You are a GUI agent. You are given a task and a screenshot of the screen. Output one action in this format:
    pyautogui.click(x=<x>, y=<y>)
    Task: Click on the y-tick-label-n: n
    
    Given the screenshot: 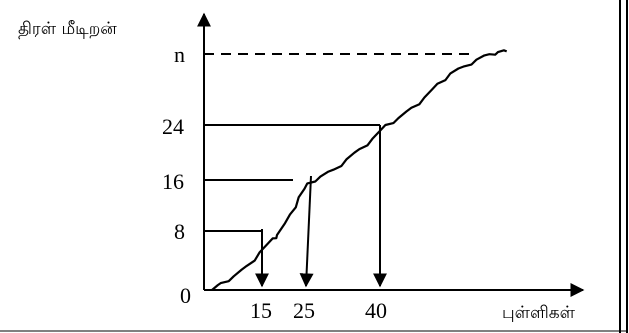 What is the action you would take?
    pyautogui.click(x=179, y=54)
    